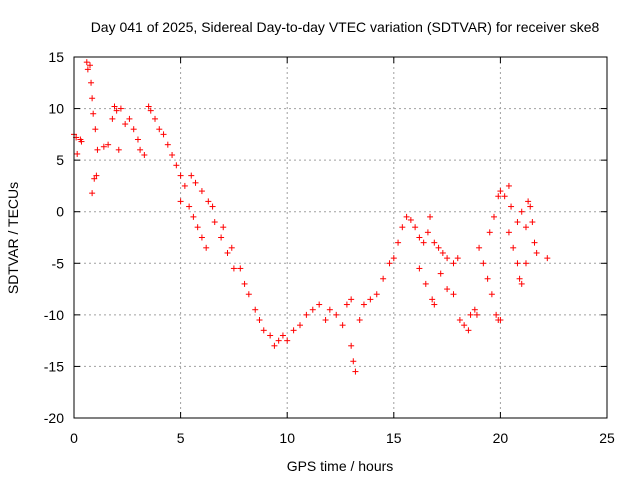 The image size is (640, 480). I want to click on x-tick-label: 0, so click(74, 438).